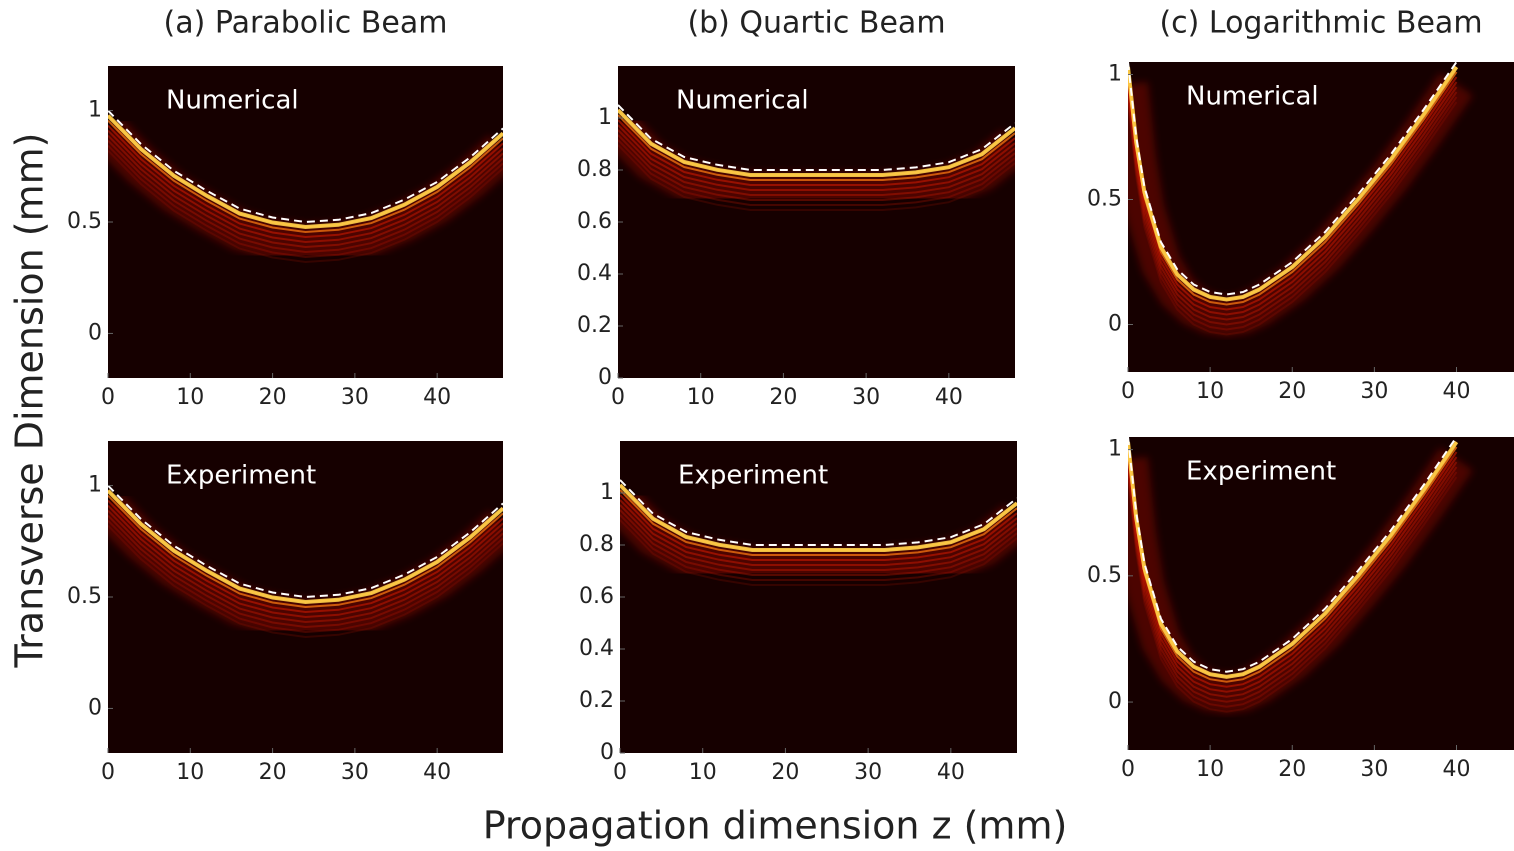 The width and height of the screenshot is (1514, 851). I want to click on x-axis-label: Propagation dimension z (mm), so click(775, 826).